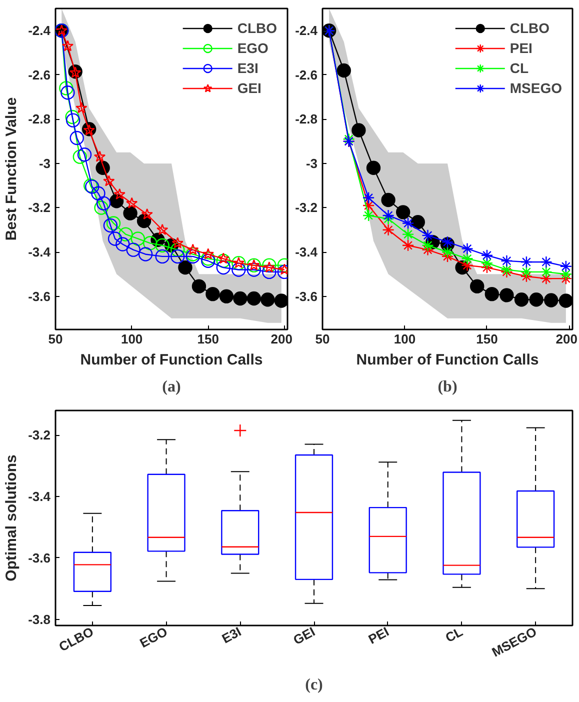  What do you see at coordinates (304, 636) in the screenshot?
I see `x-tick-label: GEI` at bounding box center [304, 636].